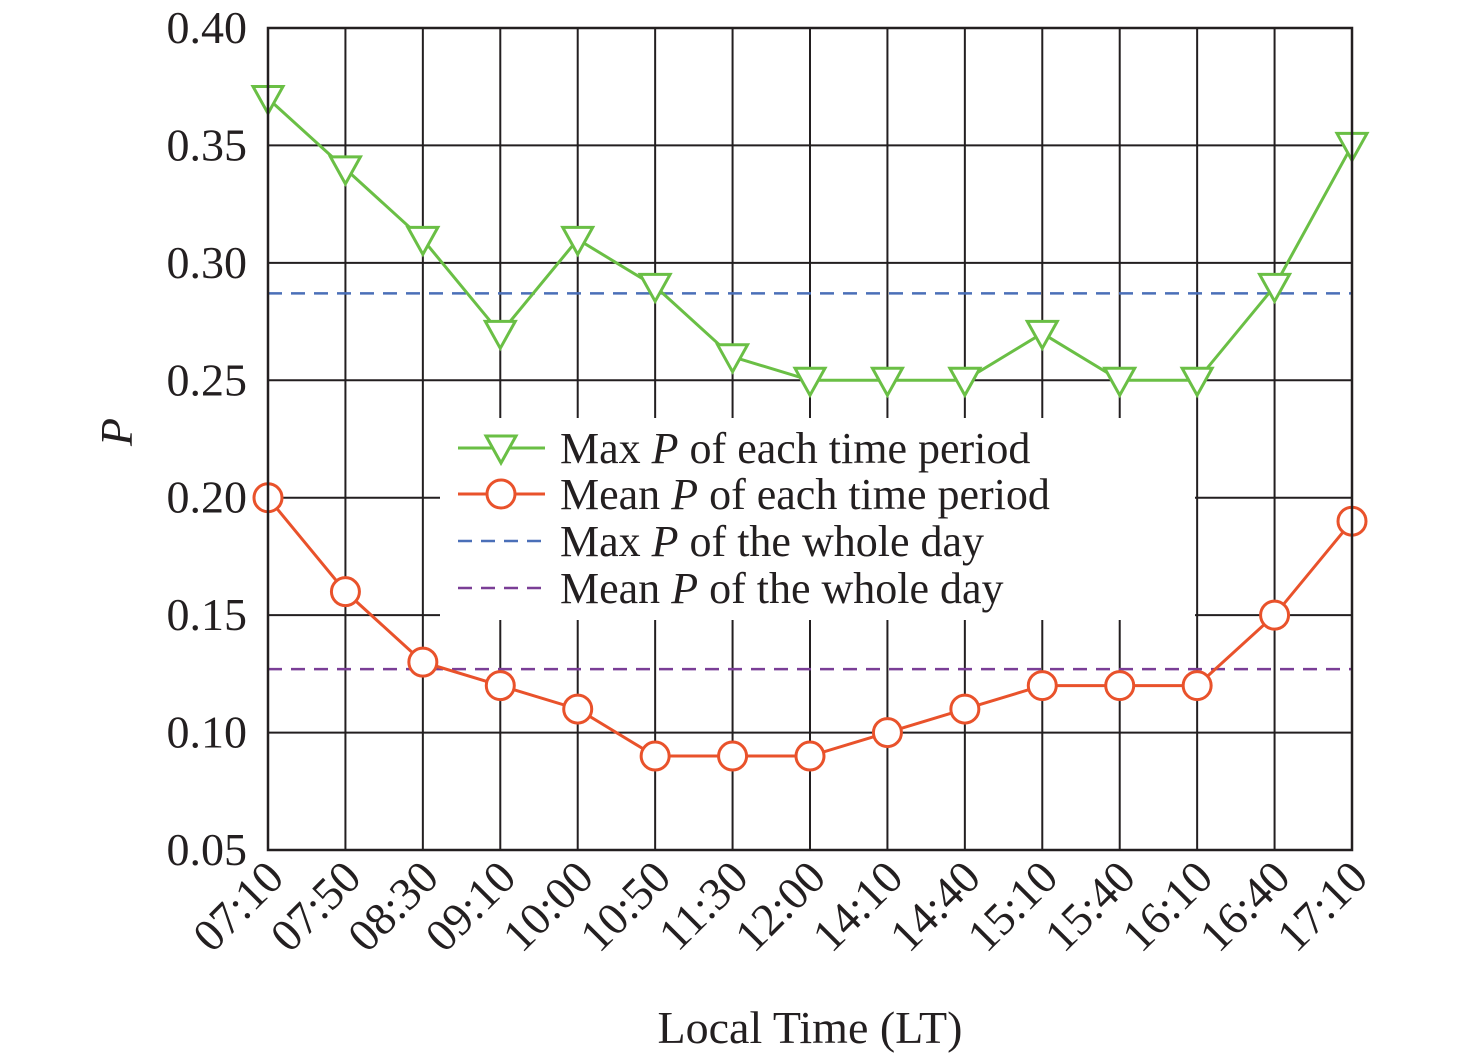  I want to click on y-tick-label: 0.20, so click(207, 497).